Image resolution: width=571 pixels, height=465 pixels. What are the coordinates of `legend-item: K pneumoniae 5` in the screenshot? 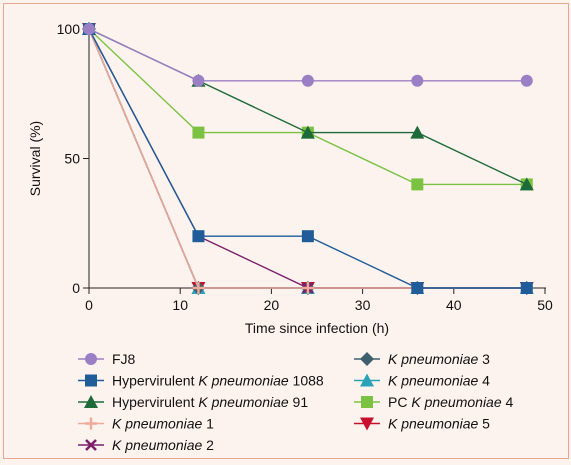 It's located at (422, 424).